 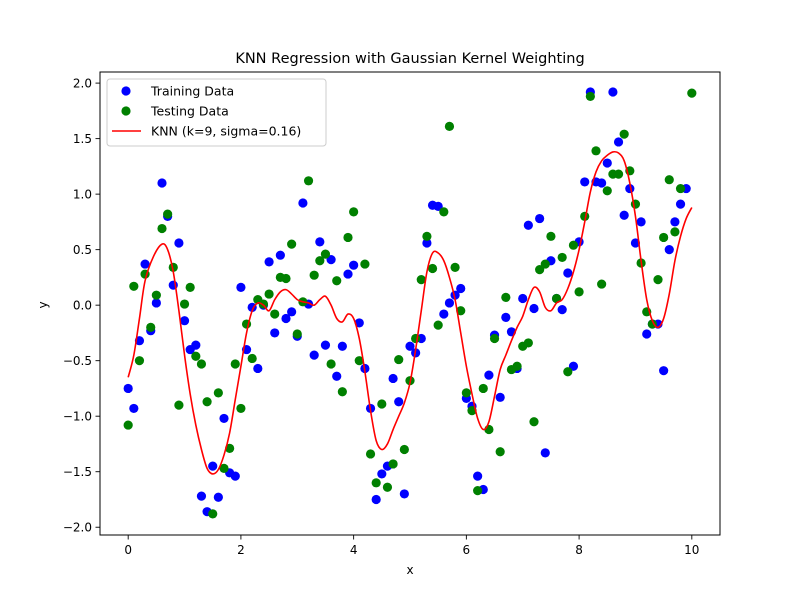 I want to click on x-tick-label: 4, so click(x=354, y=550).